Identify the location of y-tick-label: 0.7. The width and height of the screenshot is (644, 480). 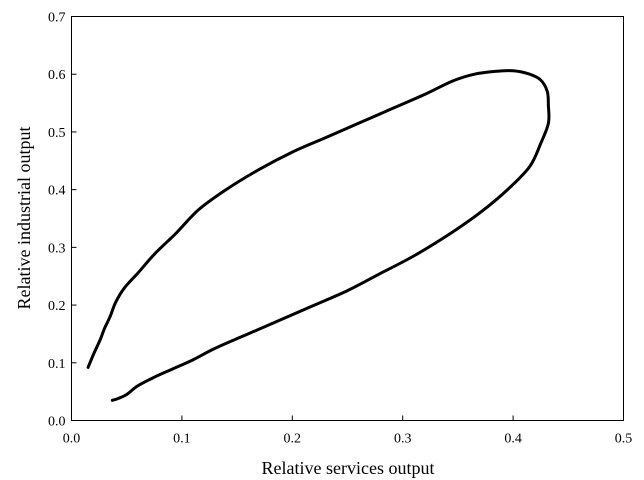
(57, 18).